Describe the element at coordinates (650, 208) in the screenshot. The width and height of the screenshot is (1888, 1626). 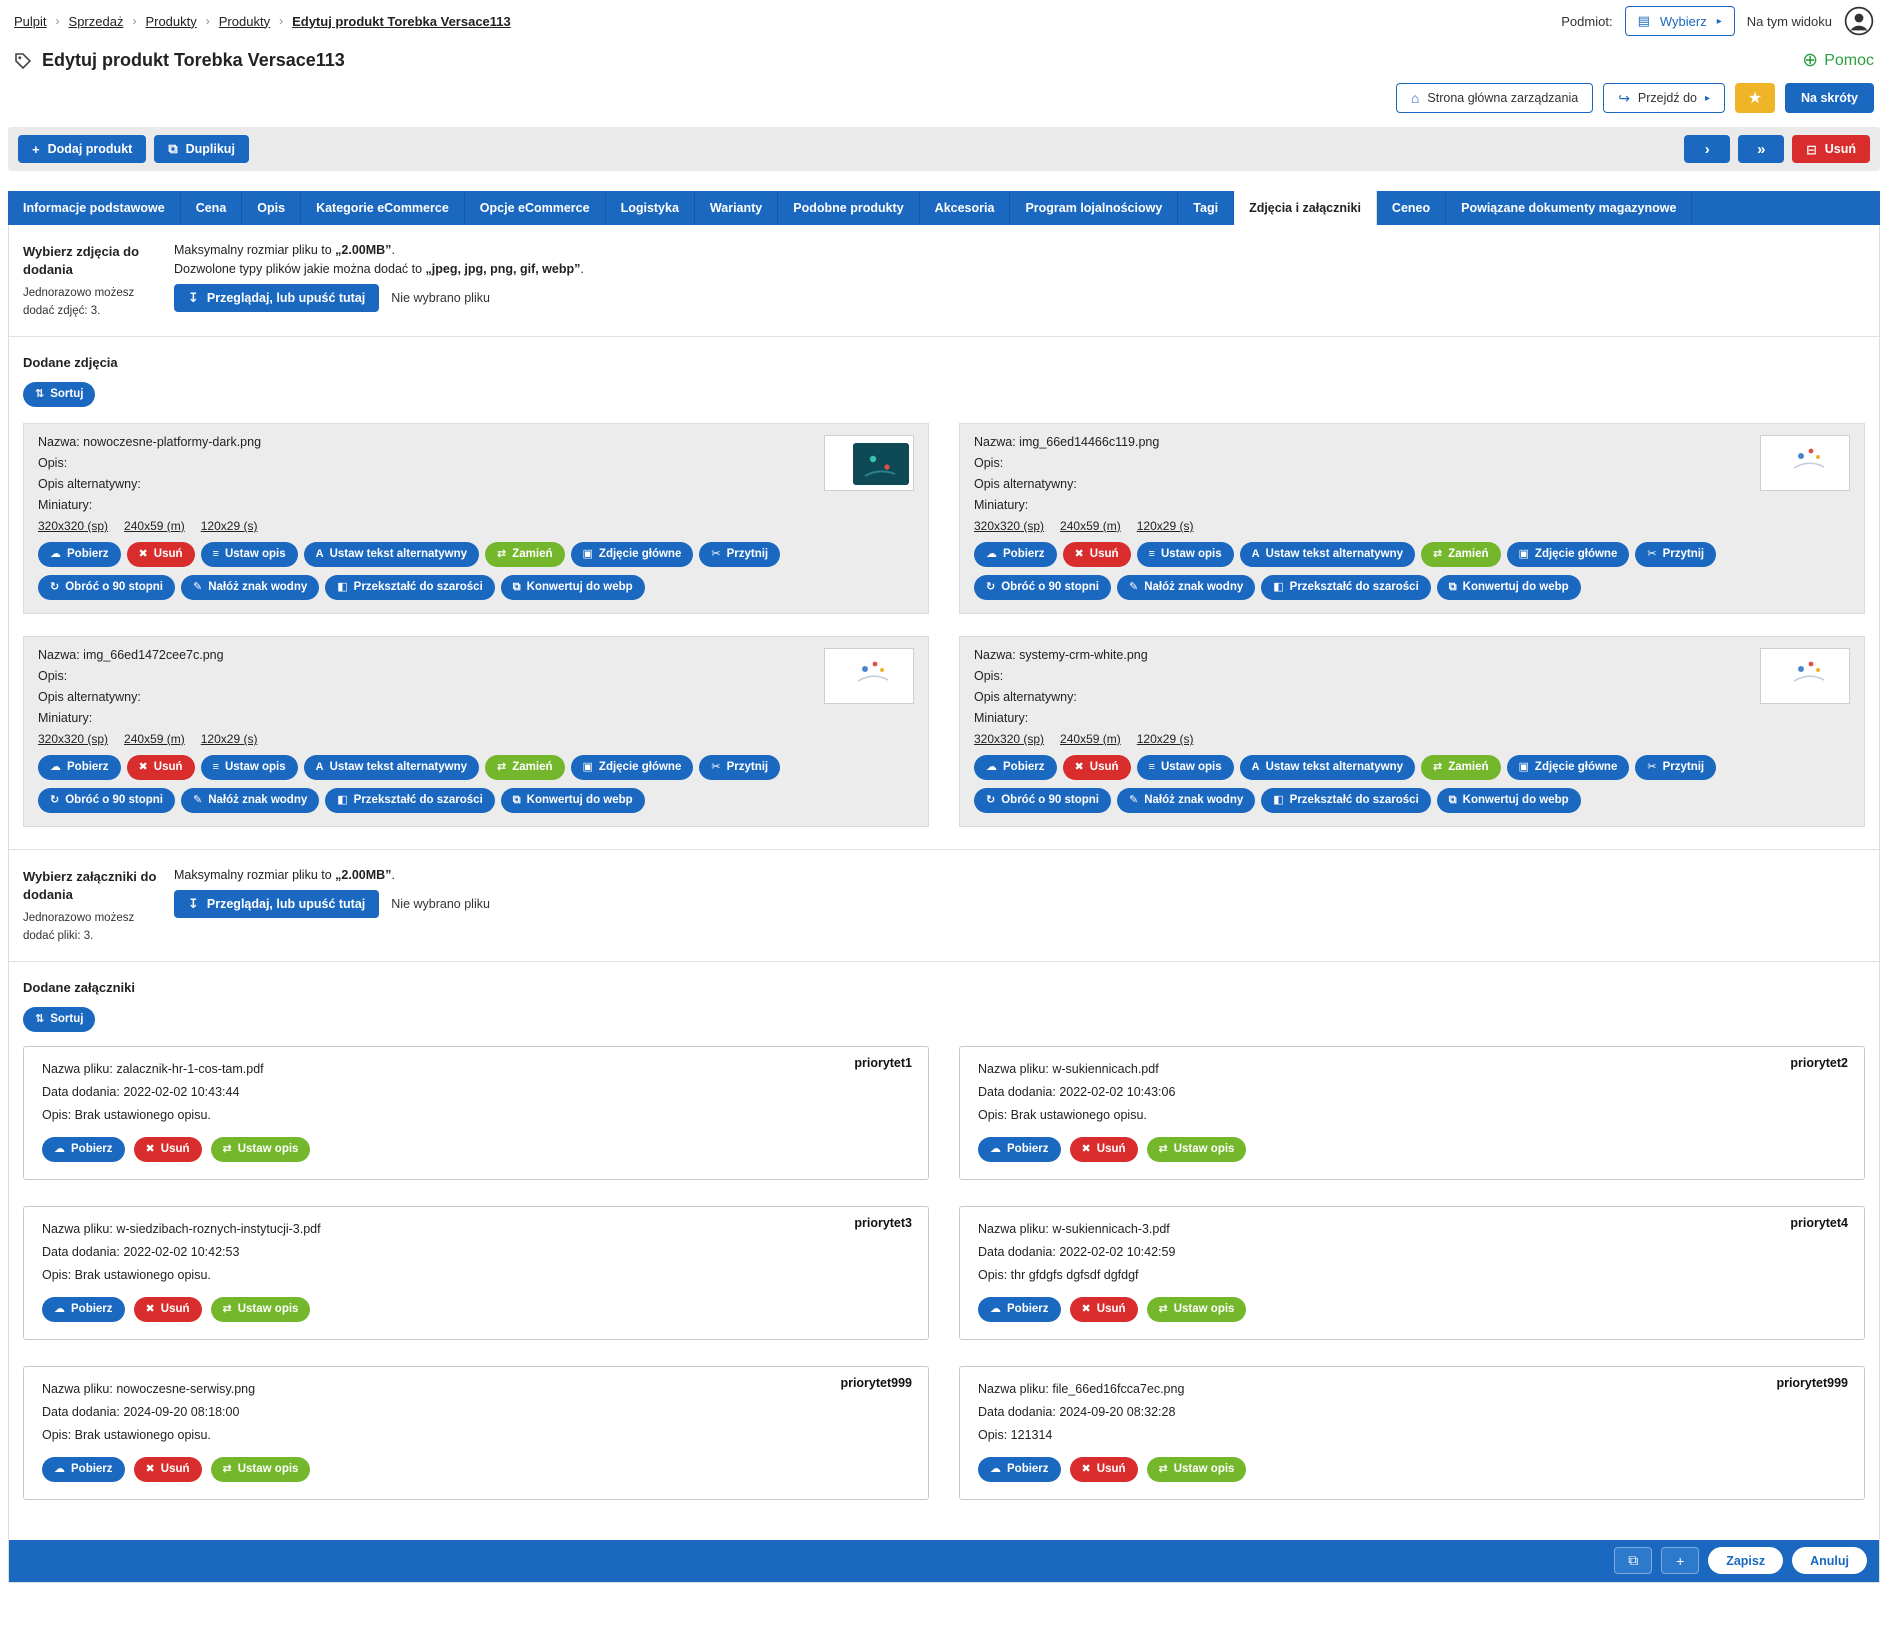
I see `tab-logistyka: Logistyka` at that location.